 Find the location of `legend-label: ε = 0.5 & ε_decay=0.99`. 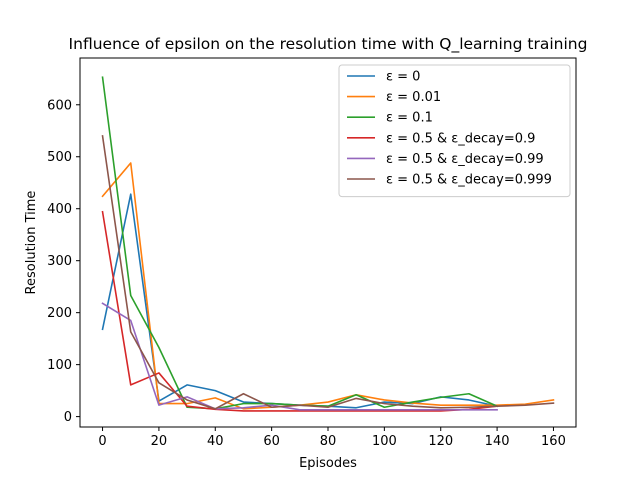

legend-label: ε = 0.5 & ε_decay=0.99 is located at coordinates (465, 159).